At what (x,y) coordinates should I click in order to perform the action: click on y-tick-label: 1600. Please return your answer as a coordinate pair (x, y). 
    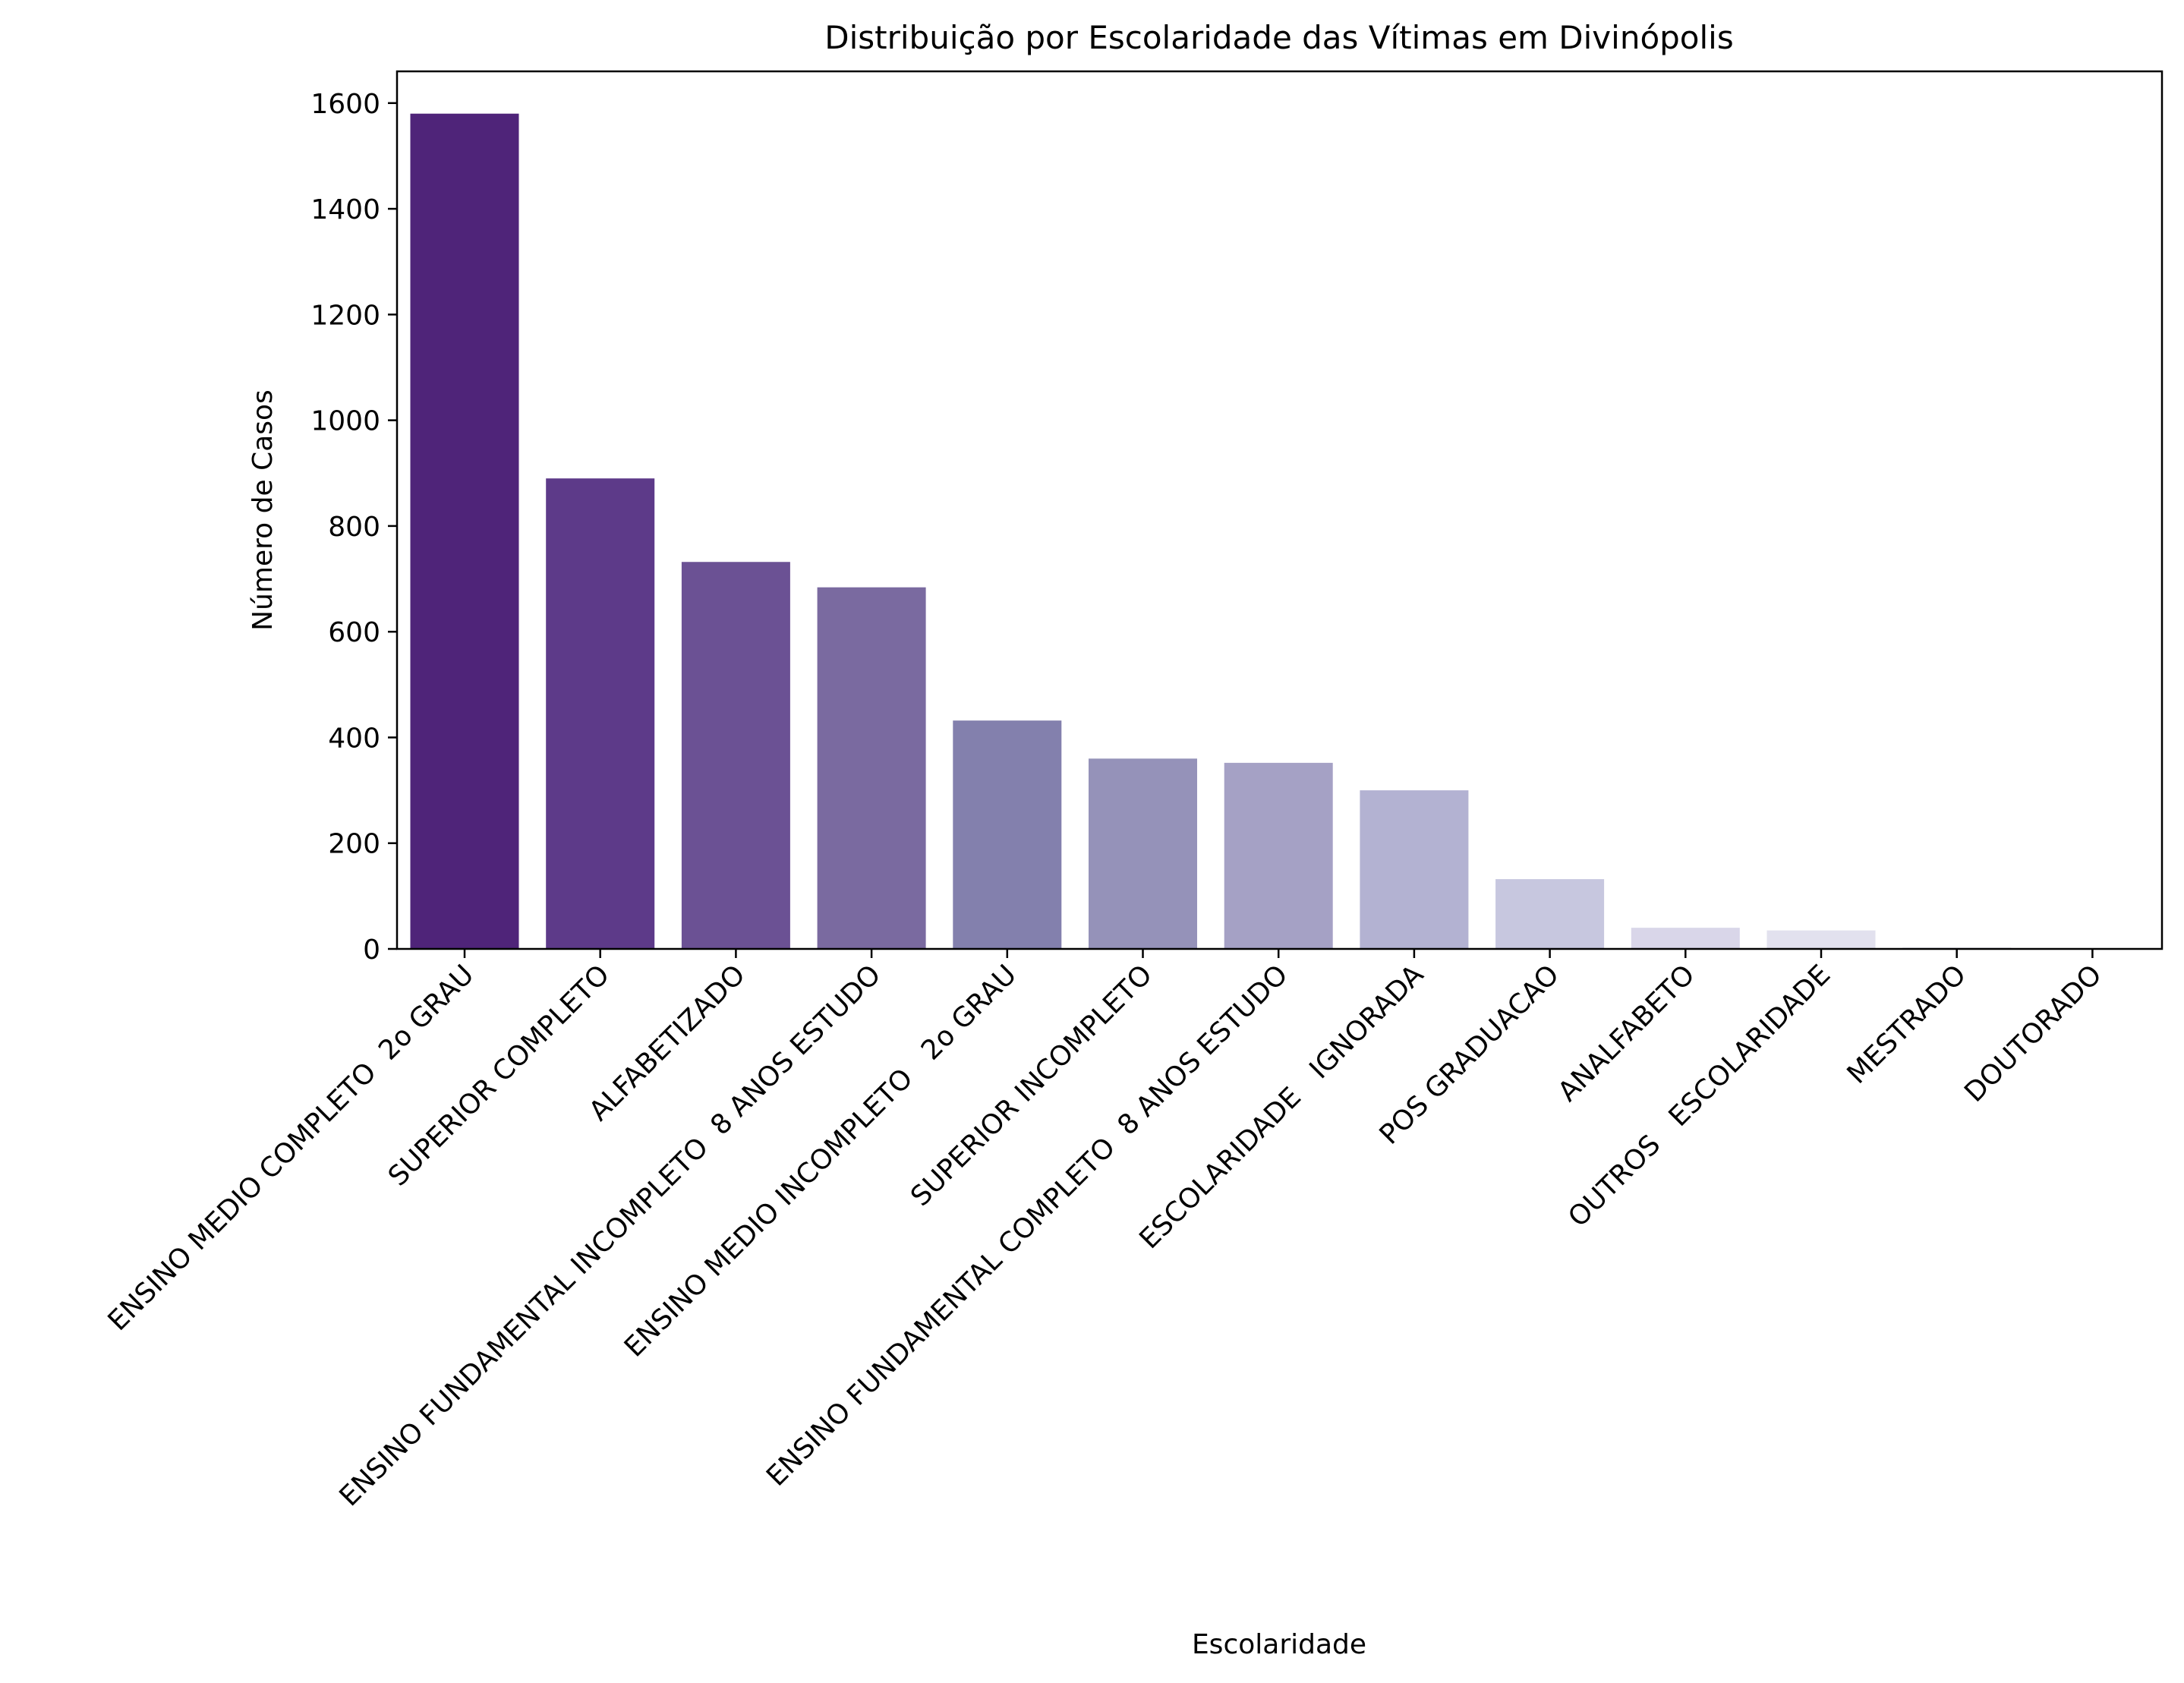
    Looking at the image, I should click on (345, 104).